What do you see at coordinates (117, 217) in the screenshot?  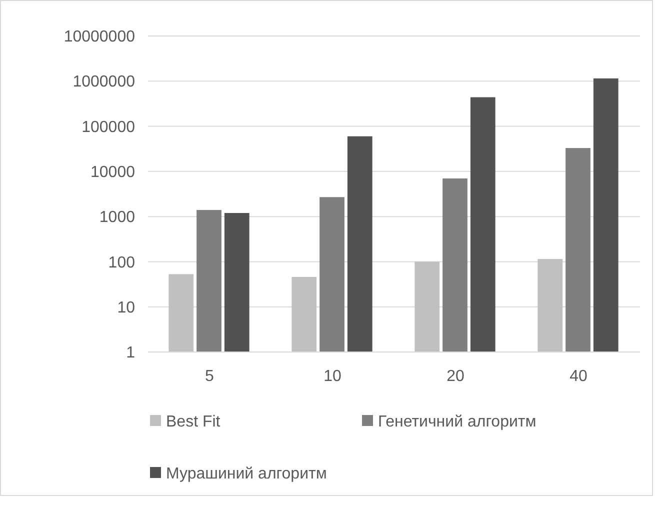 I see `y-tick-label: 1000` at bounding box center [117, 217].